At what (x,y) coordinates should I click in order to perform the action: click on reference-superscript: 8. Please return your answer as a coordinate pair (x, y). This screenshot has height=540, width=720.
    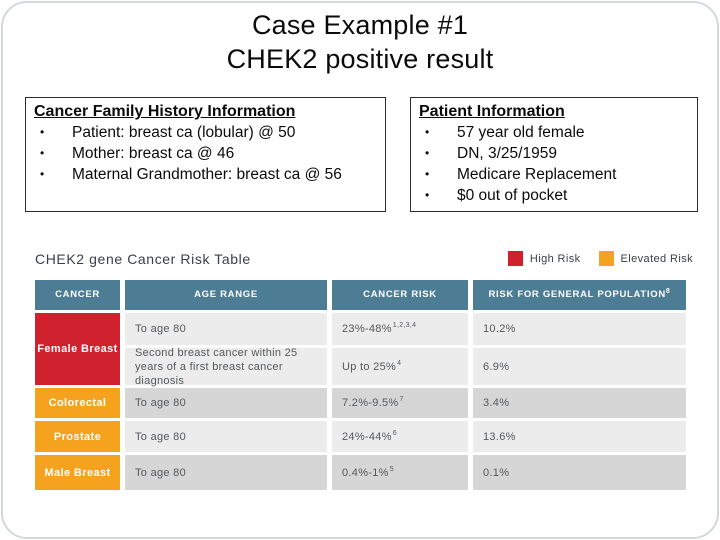
    Looking at the image, I should click on (668, 291).